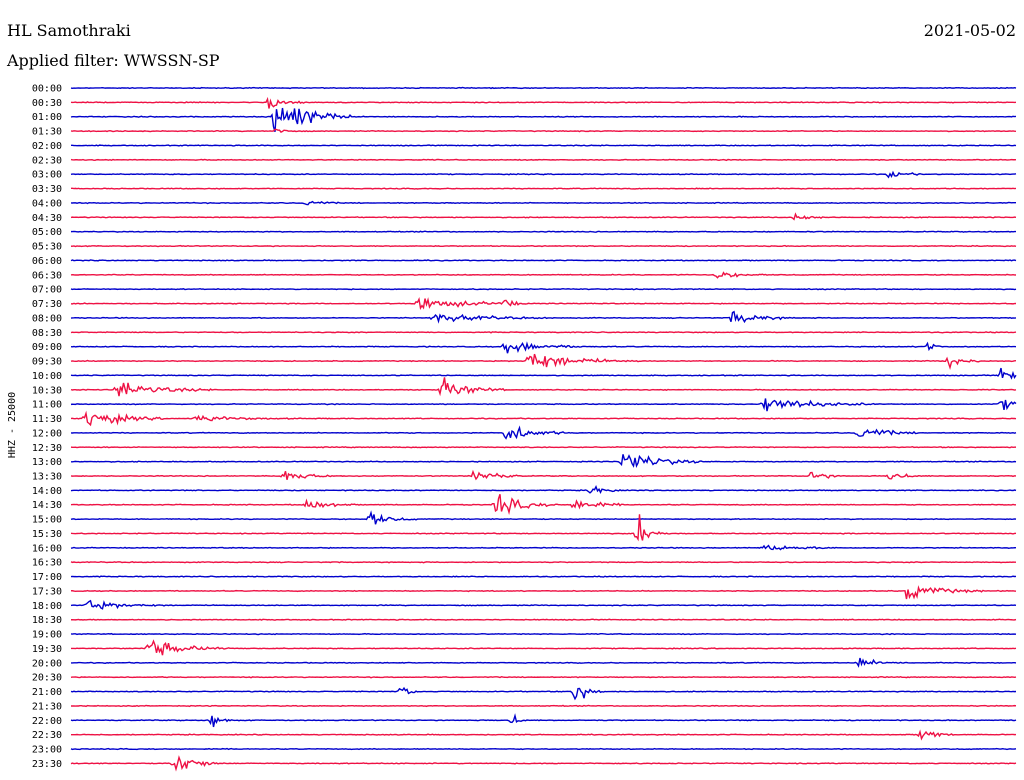 The image size is (1024, 780). Describe the element at coordinates (47, 347) in the screenshot. I see `row-label: 09:00` at that location.